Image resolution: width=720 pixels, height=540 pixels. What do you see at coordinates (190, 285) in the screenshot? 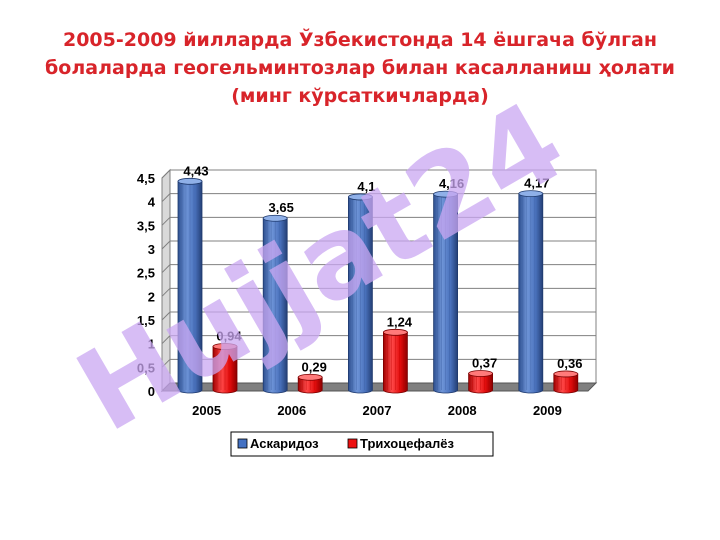
I see `bar-askaridoz-2005` at bounding box center [190, 285].